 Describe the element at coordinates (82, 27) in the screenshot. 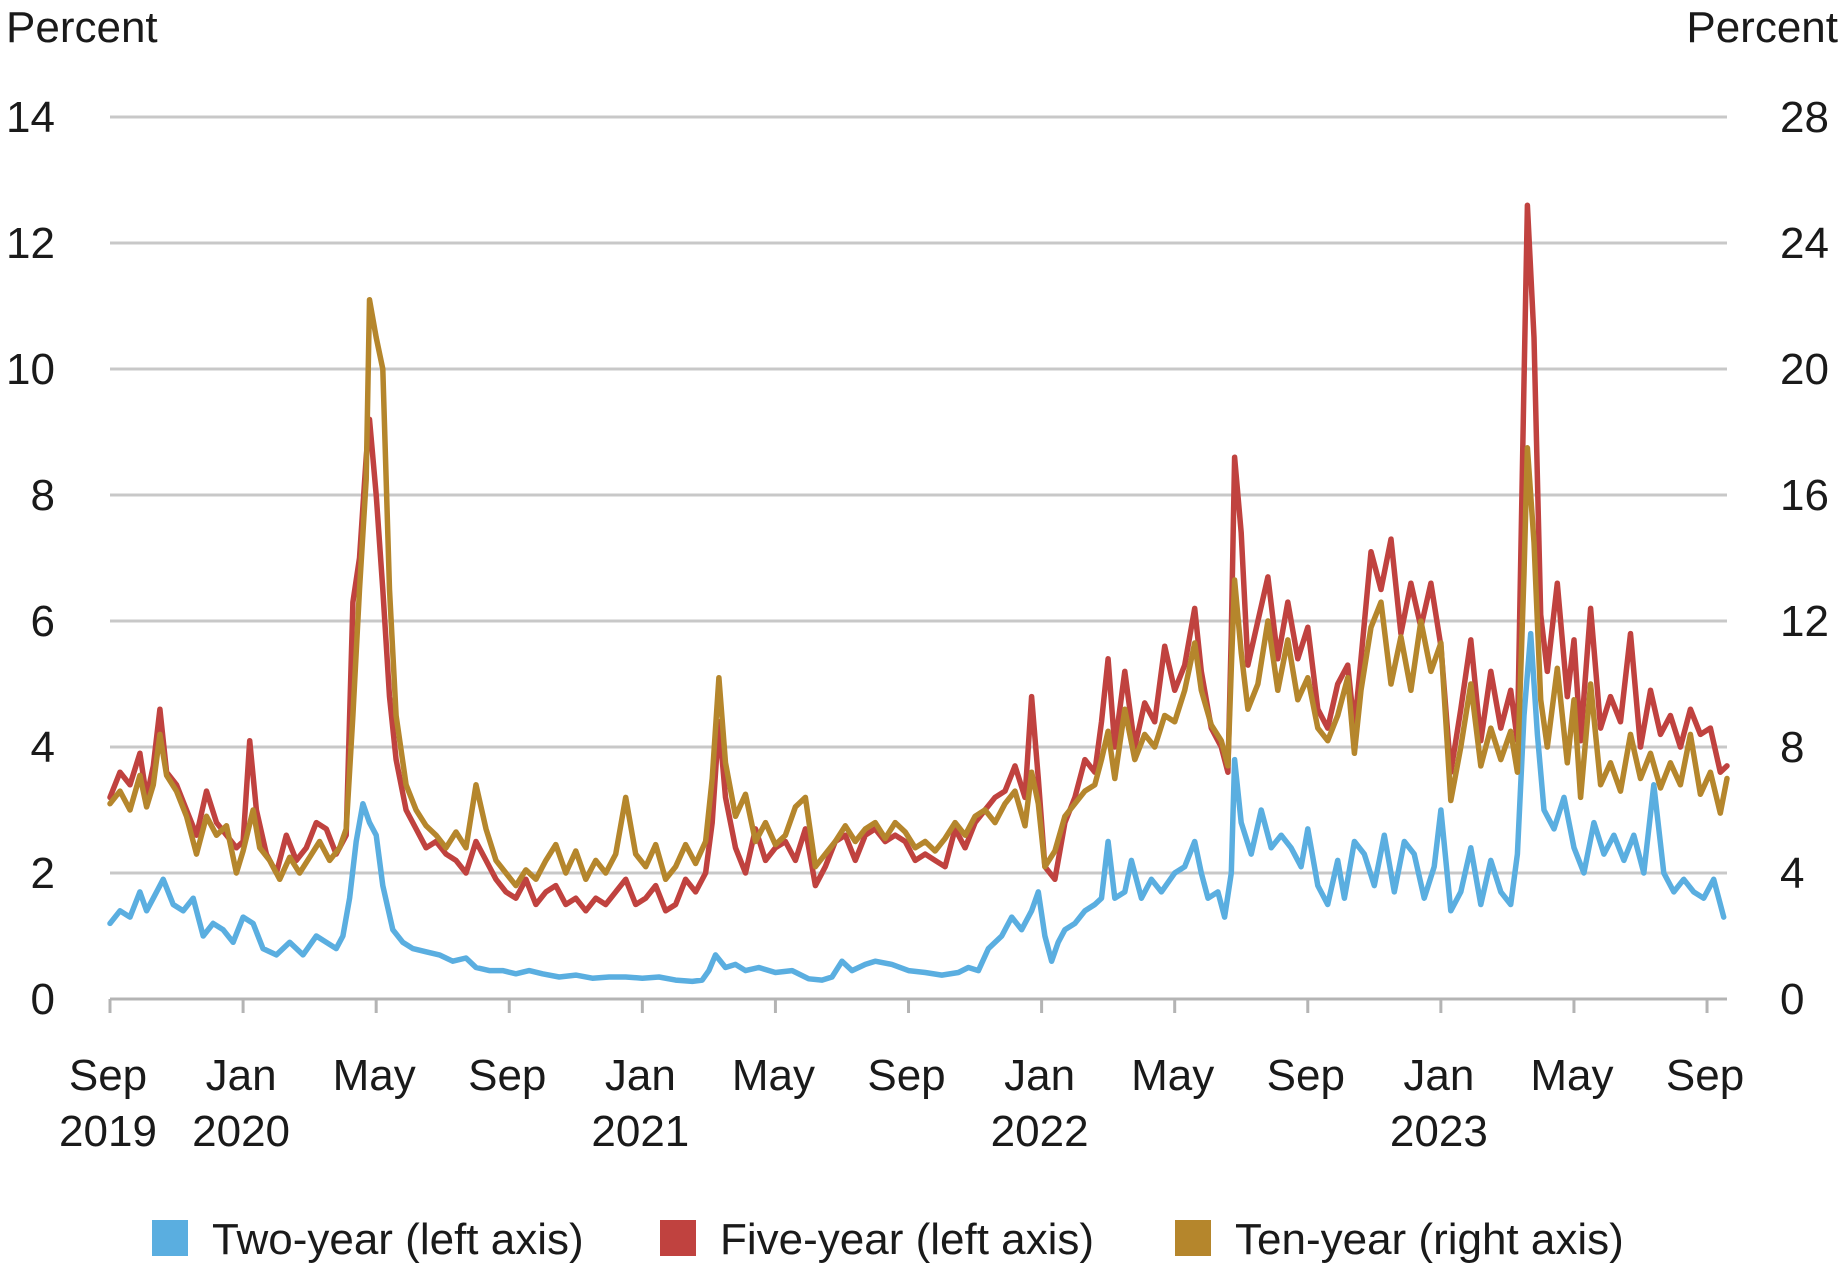

I see `left-axis-unit-label: Percent` at that location.